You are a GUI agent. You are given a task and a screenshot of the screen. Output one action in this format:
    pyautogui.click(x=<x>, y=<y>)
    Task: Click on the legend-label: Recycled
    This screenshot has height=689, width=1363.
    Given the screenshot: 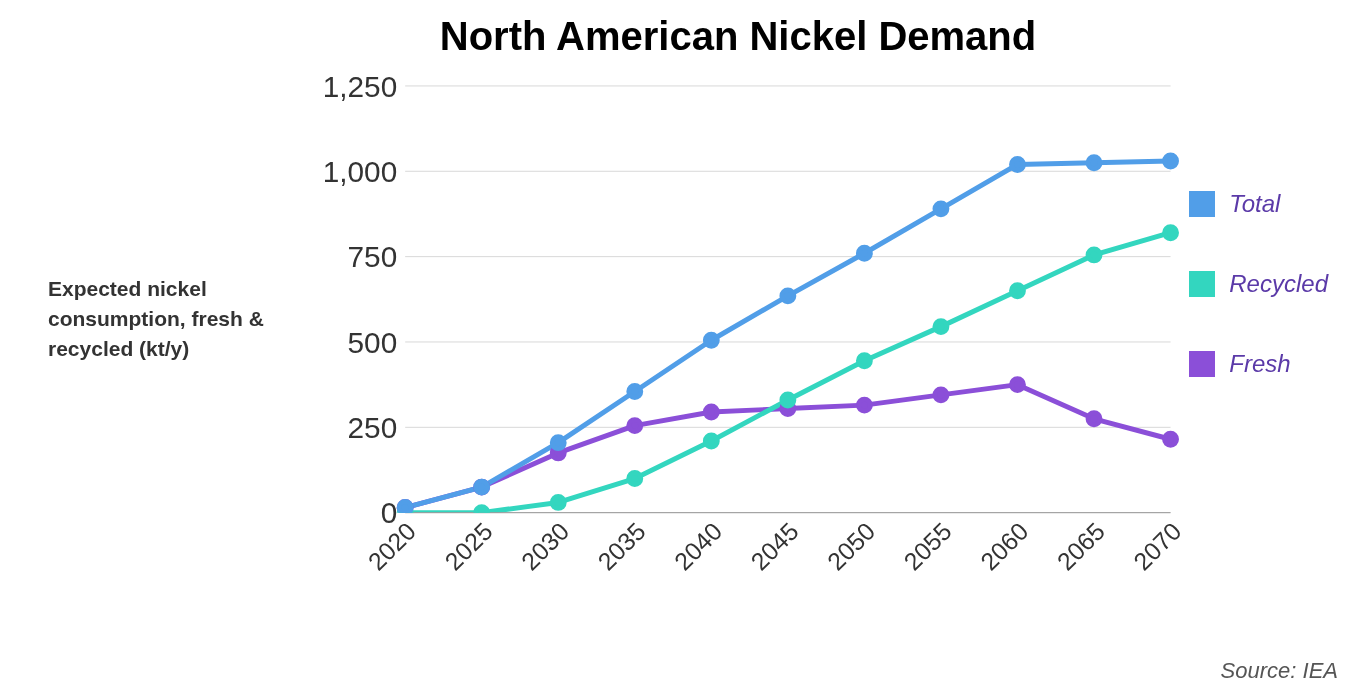 What is the action you would take?
    pyautogui.click(x=1278, y=284)
    